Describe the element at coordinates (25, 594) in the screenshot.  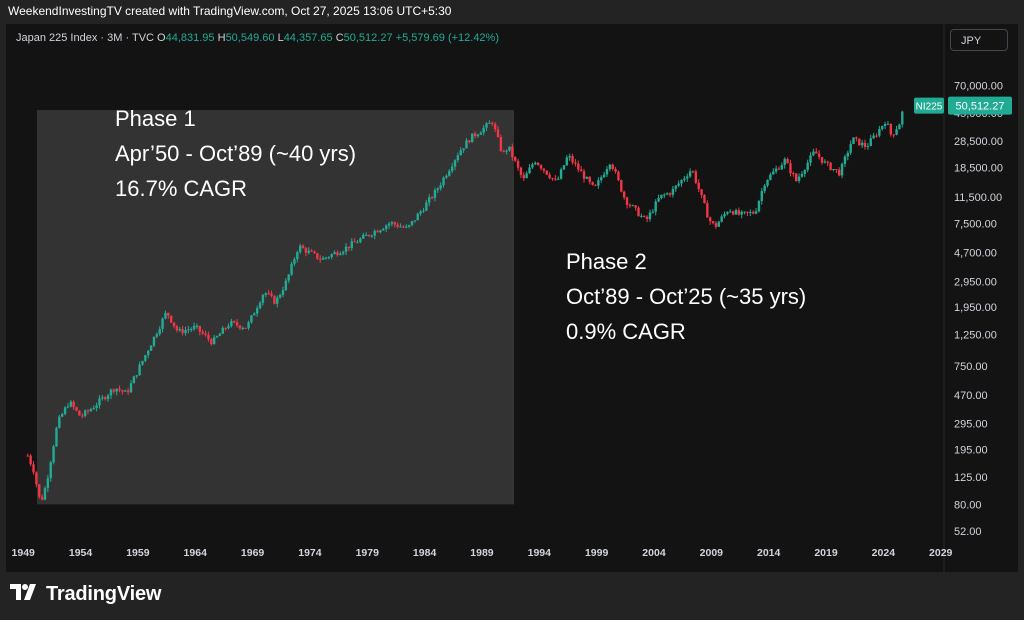
I see `tradingview-logo-icon` at that location.